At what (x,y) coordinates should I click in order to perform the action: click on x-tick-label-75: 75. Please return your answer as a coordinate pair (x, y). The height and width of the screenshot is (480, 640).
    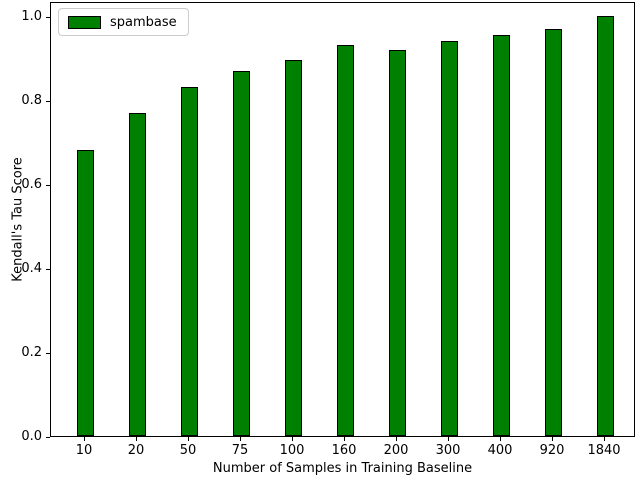
    Looking at the image, I should click on (240, 450).